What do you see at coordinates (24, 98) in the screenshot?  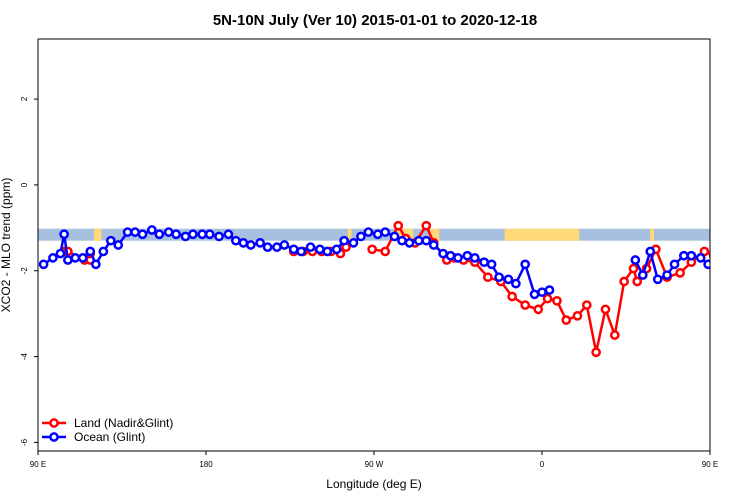 I see `y-tick-label: 2` at bounding box center [24, 98].